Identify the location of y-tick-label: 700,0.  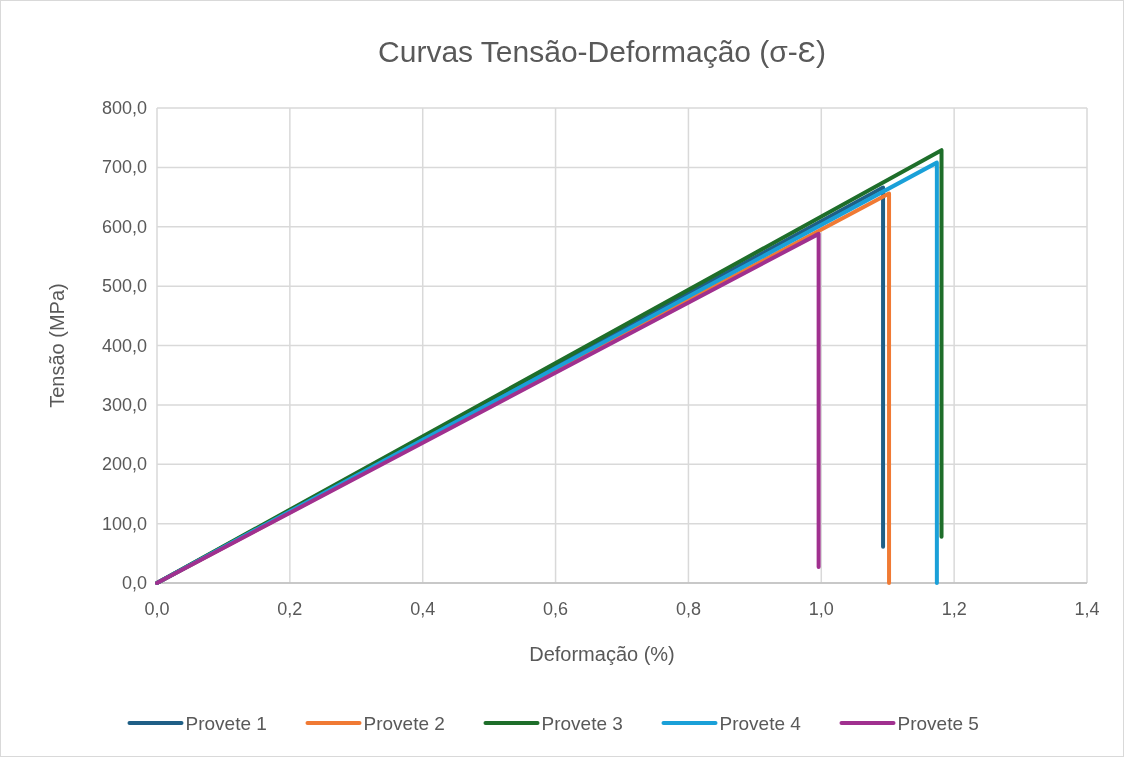
(124, 167).